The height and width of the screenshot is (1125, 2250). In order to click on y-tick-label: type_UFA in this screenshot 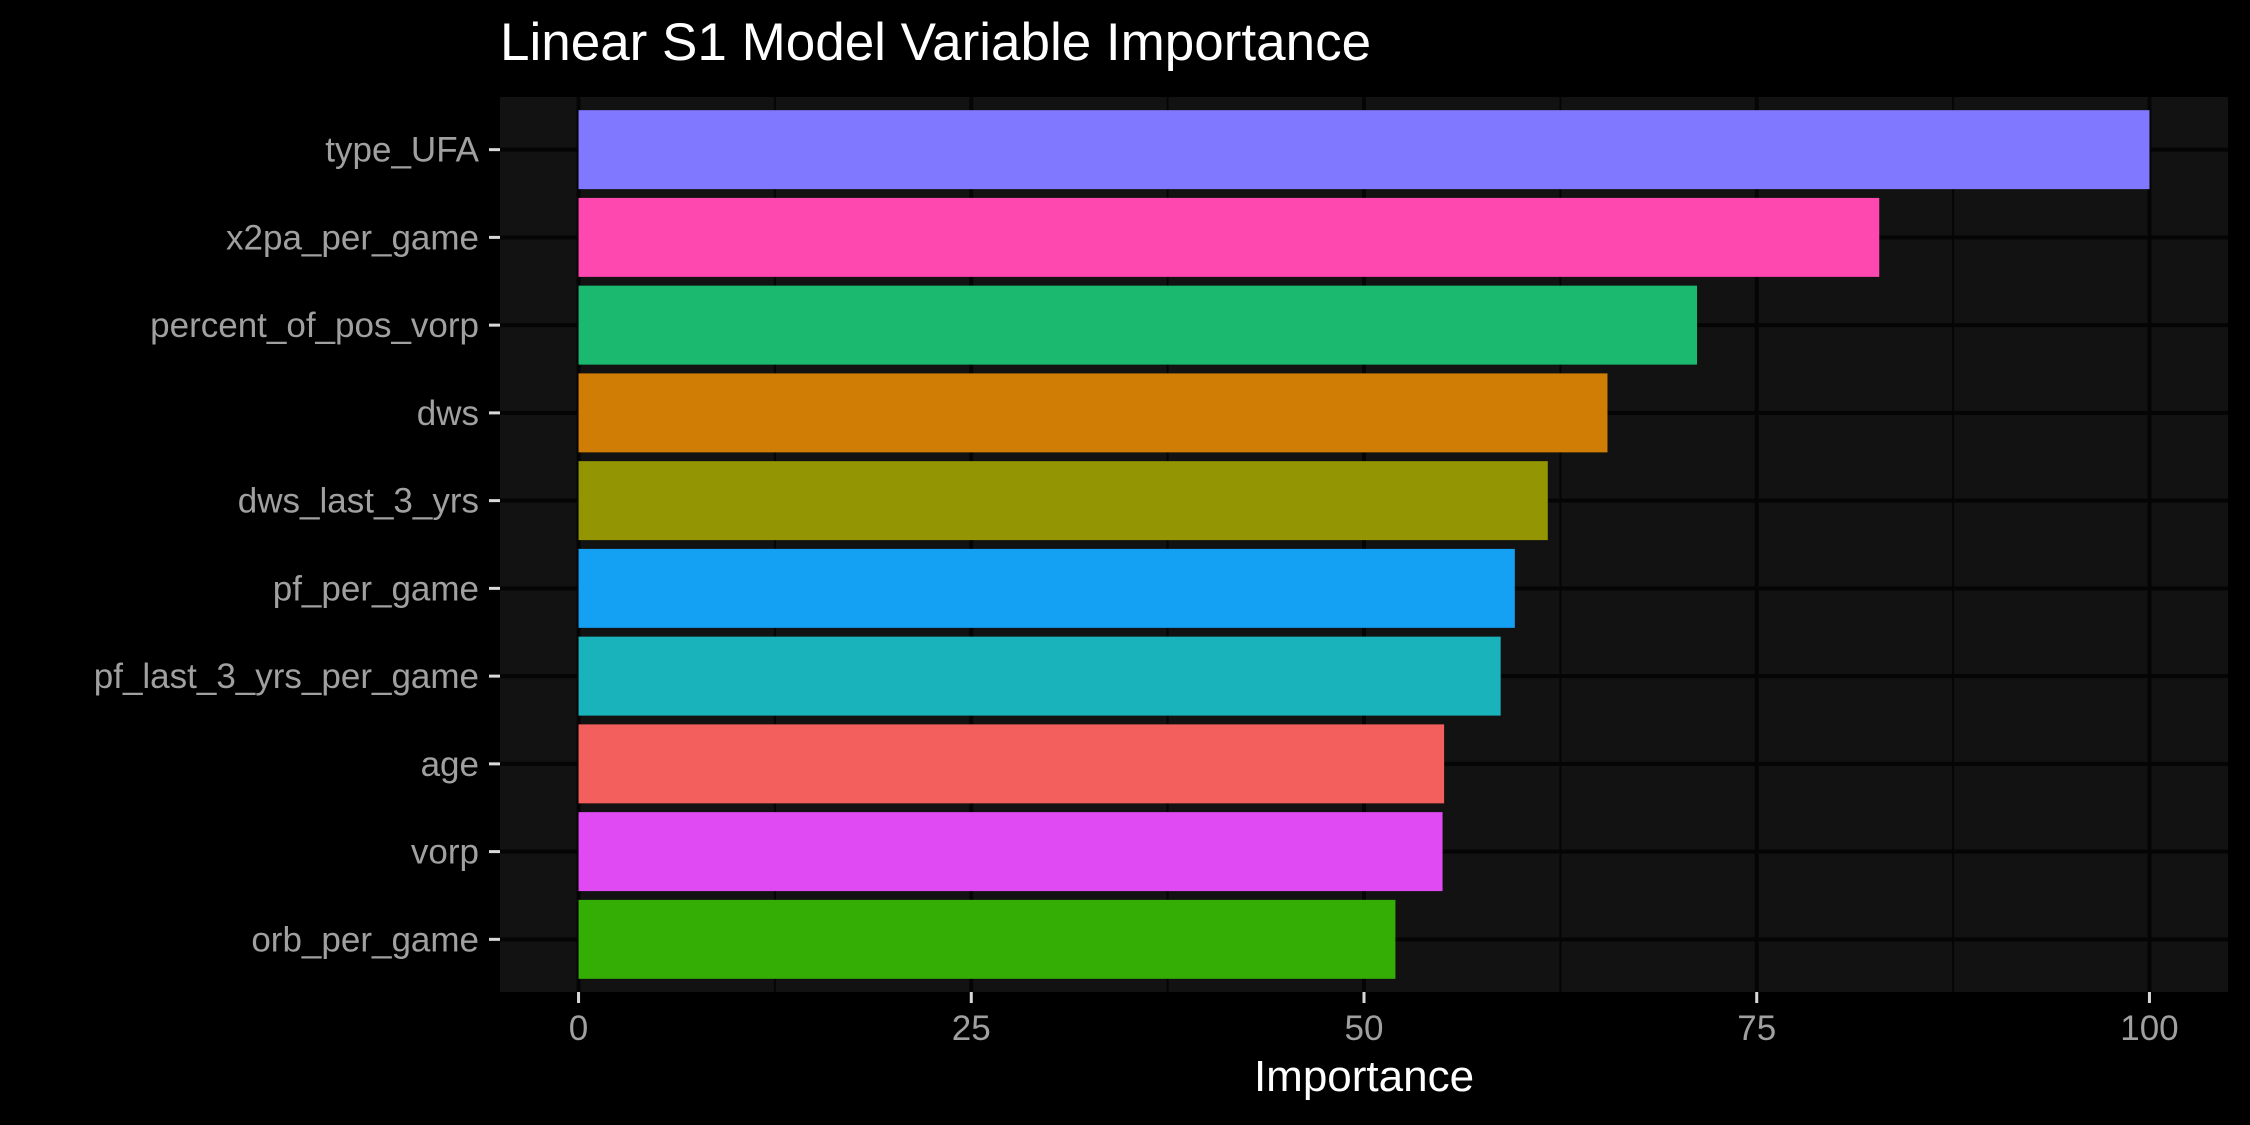, I will do `click(402, 150)`.